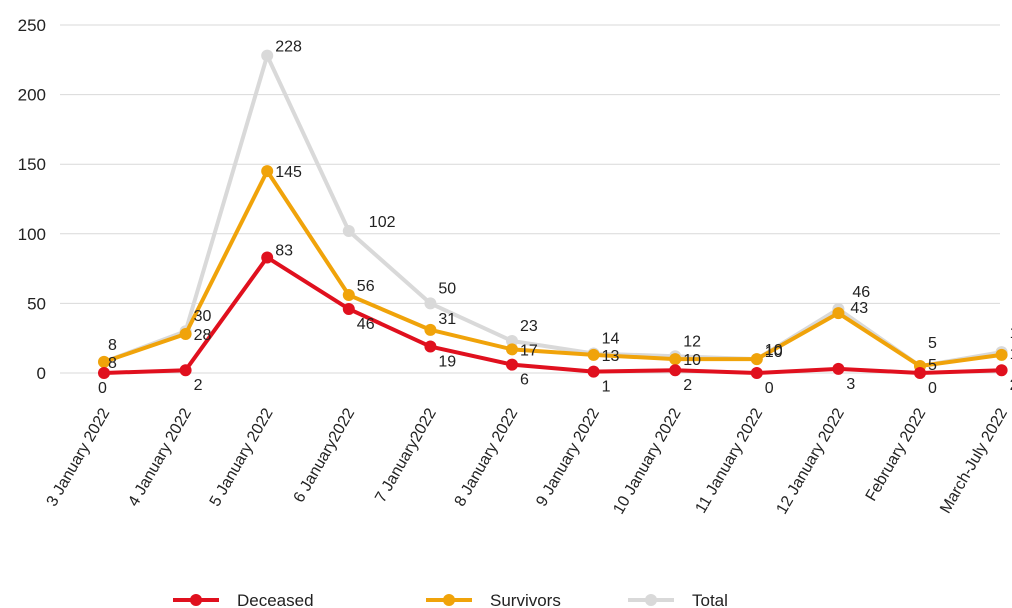 This screenshot has height=608, width=1012. I want to click on data-label-total: 10, so click(774, 352).